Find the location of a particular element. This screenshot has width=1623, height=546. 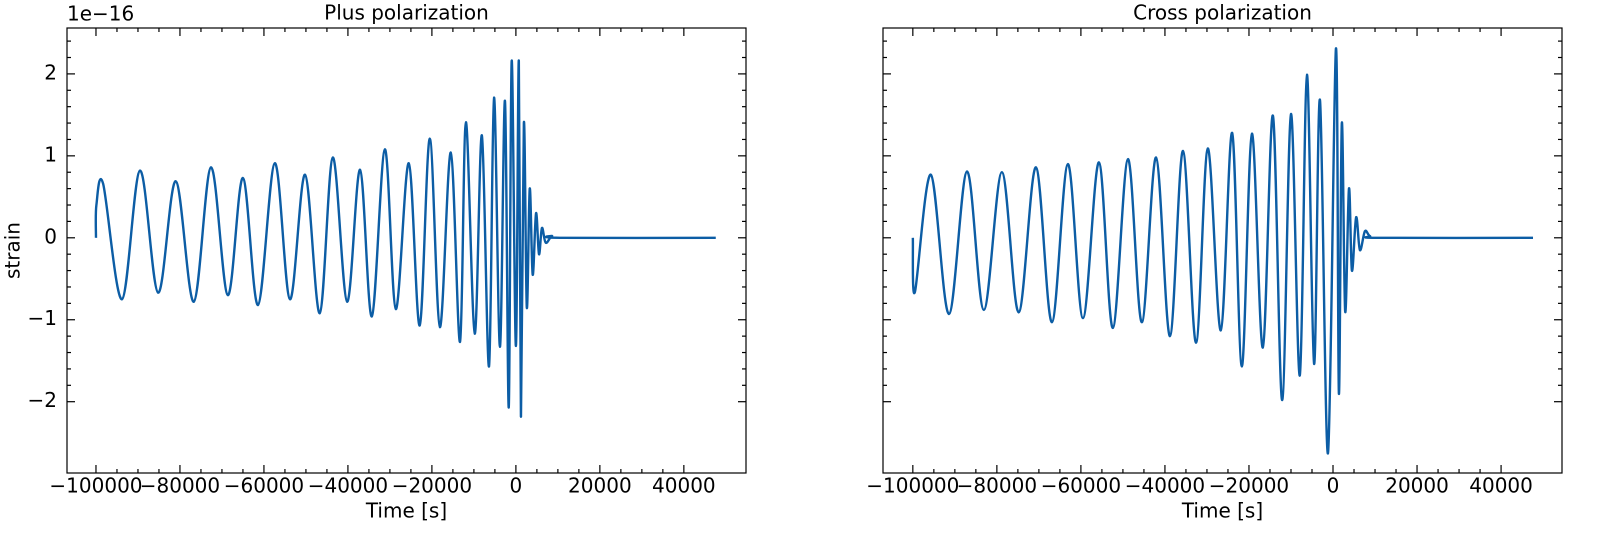

y-tick-label: −2 is located at coordinates (42, 400).